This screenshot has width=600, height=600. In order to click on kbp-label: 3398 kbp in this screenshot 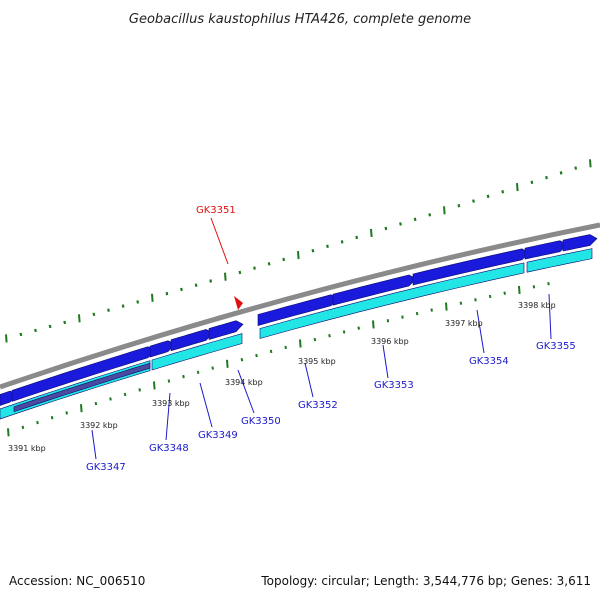, I will do `click(537, 305)`.